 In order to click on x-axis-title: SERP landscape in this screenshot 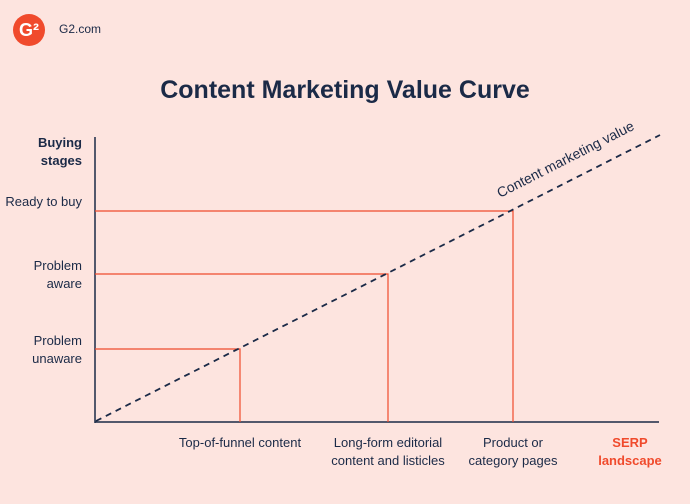, I will do `click(630, 451)`.